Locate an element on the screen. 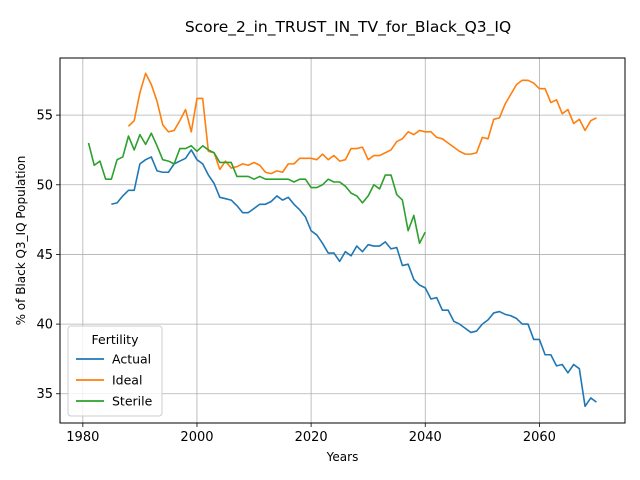  x-tick-label: 1980 is located at coordinates (82, 437).